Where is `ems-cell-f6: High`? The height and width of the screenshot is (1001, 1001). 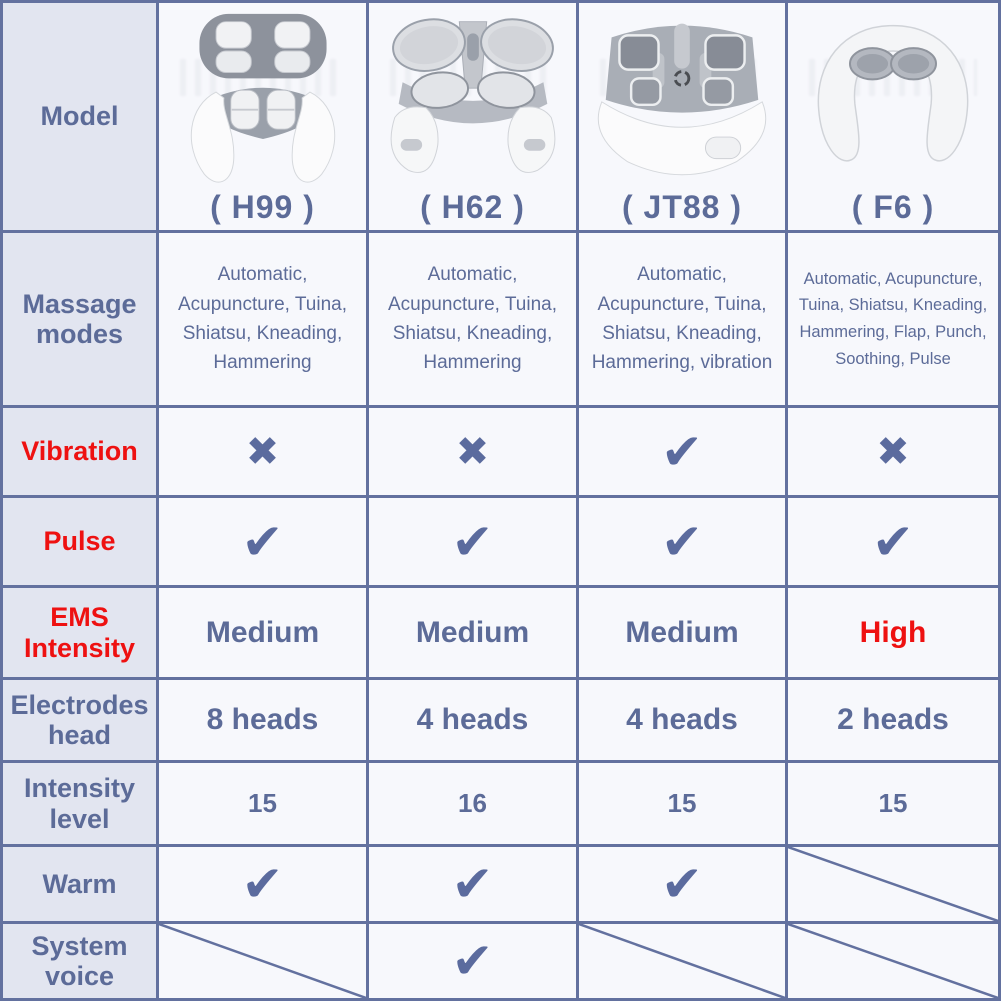
ems-cell-f6: High is located at coordinates (893, 632).